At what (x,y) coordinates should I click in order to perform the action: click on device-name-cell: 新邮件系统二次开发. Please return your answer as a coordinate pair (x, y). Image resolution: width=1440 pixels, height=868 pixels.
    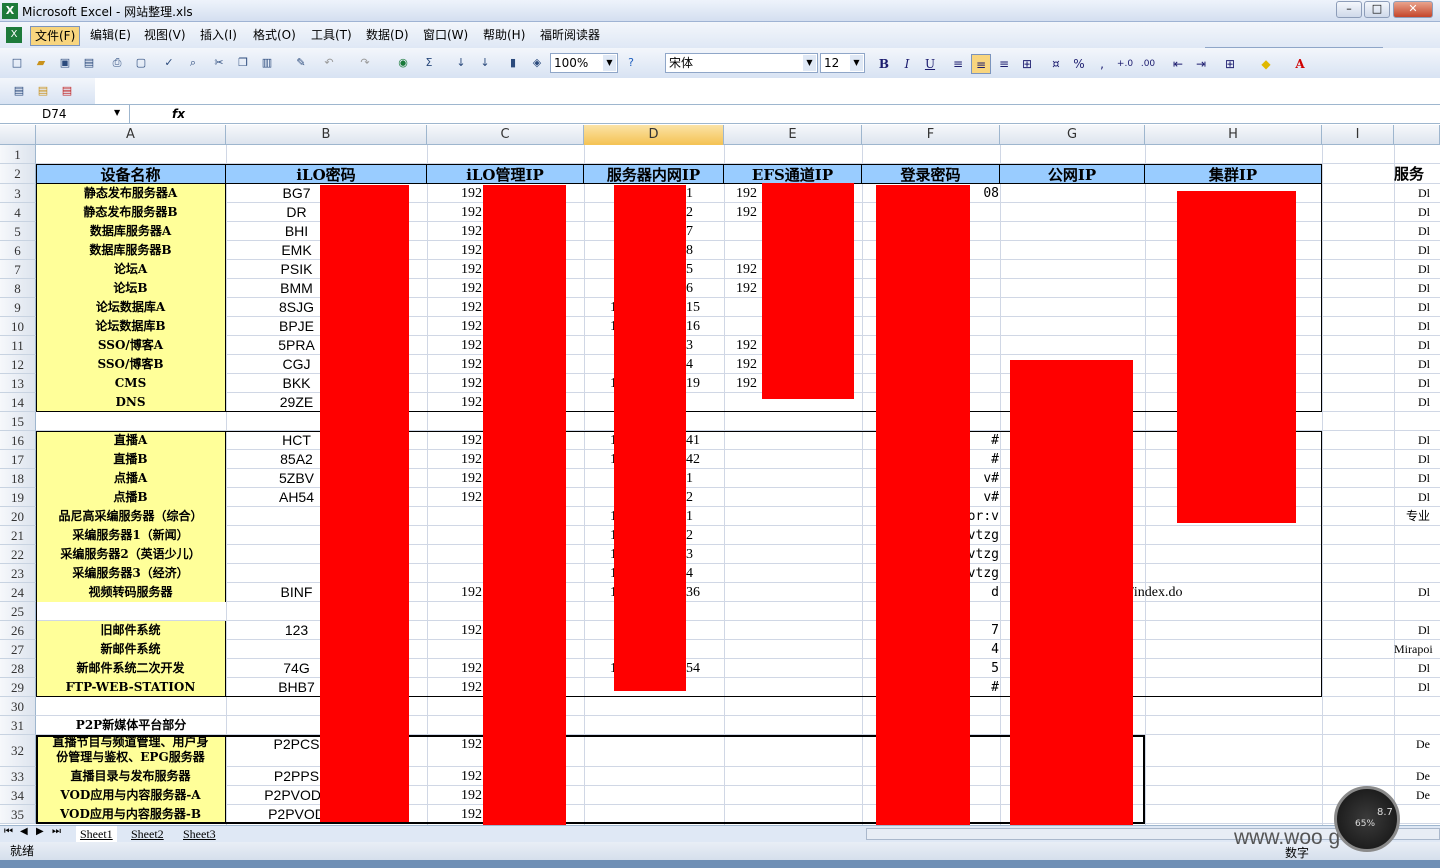
    Looking at the image, I should click on (131, 668).